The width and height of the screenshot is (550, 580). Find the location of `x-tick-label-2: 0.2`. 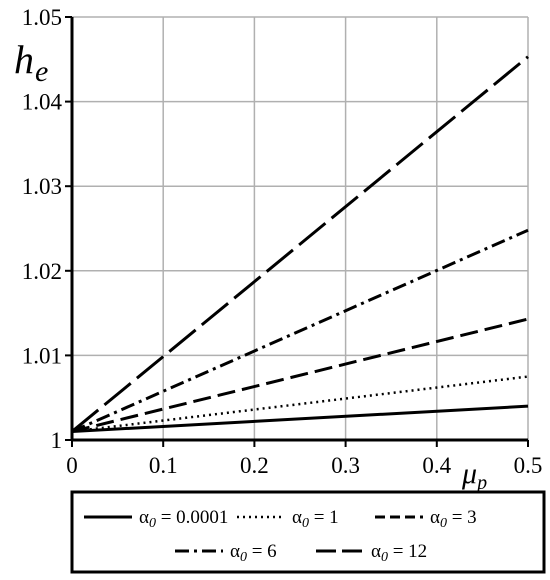

x-tick-label-2: 0.2 is located at coordinates (254, 465).